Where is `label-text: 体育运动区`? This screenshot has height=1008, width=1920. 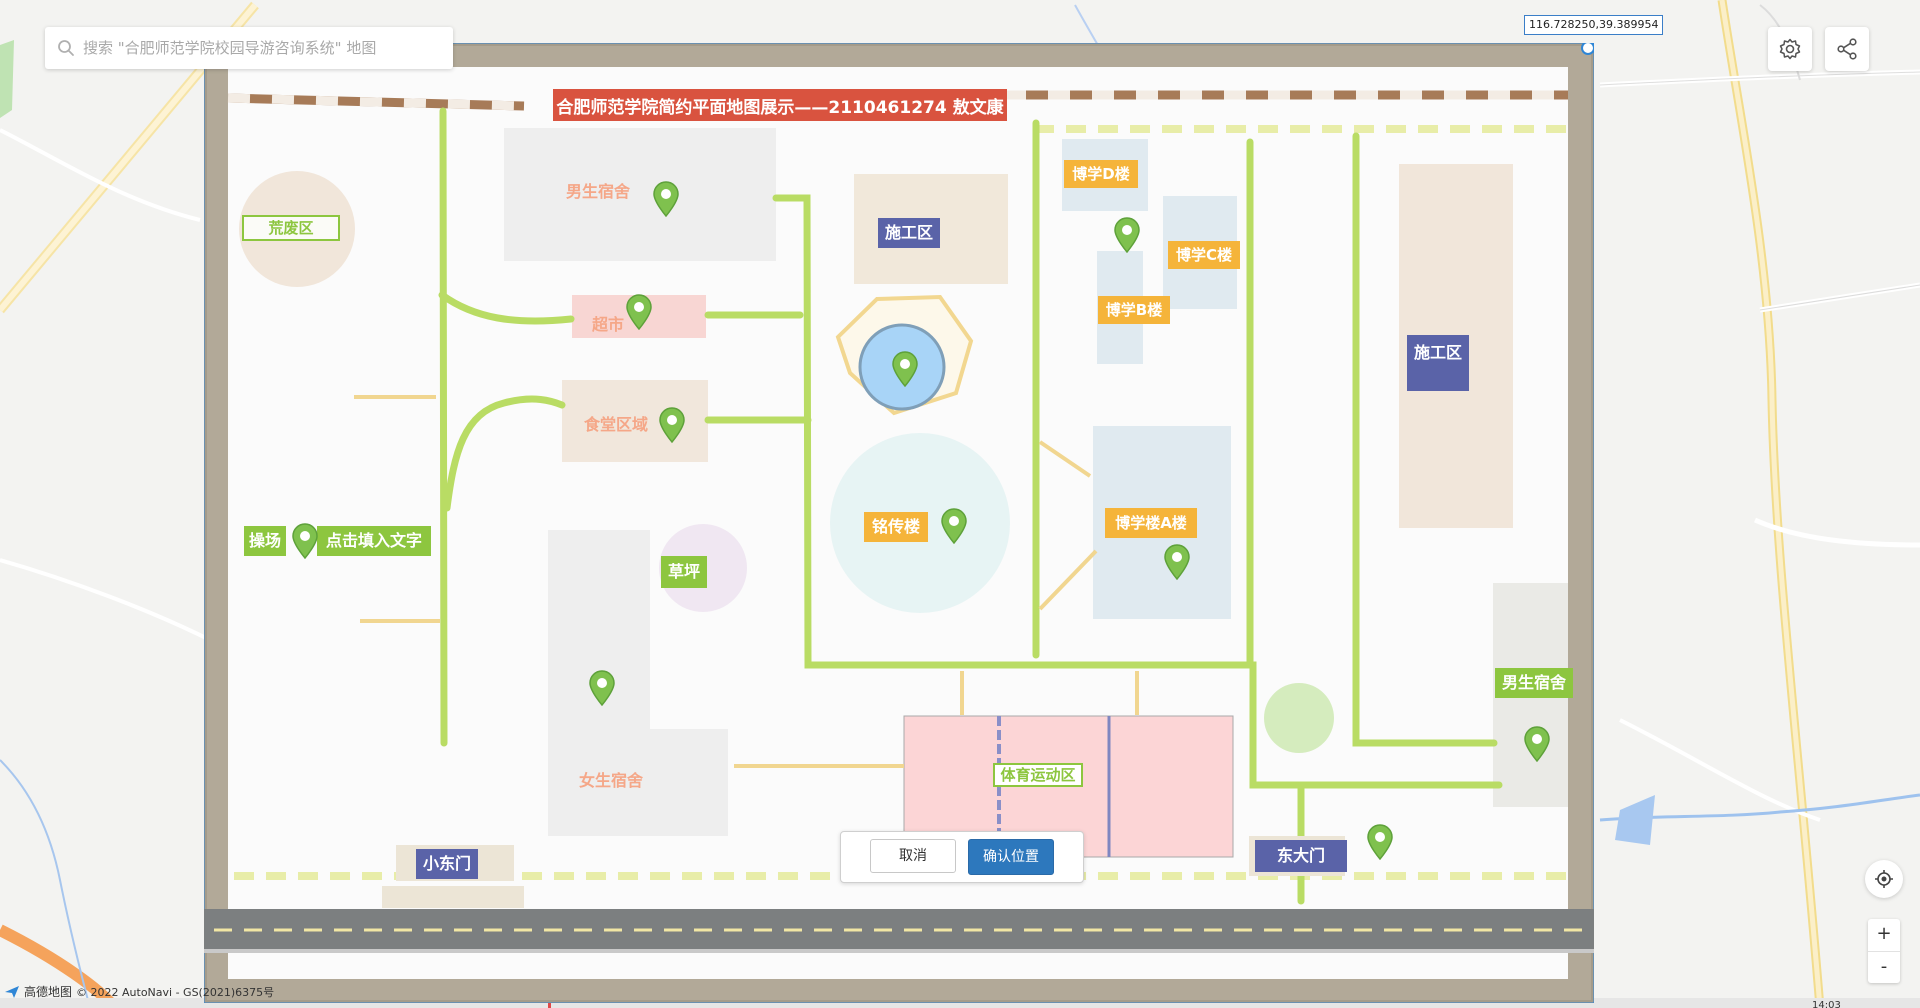 label-text: 体育运动区 is located at coordinates (1038, 775).